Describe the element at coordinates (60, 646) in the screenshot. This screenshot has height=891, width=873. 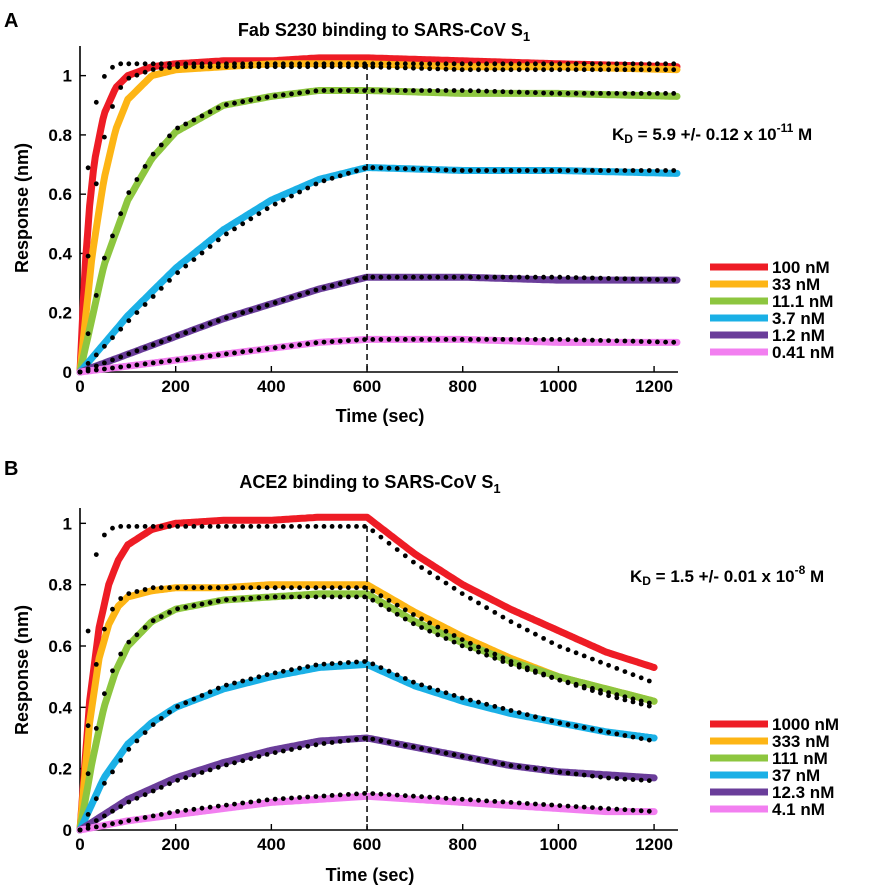
I see `y-tick-label: 0.6` at that location.